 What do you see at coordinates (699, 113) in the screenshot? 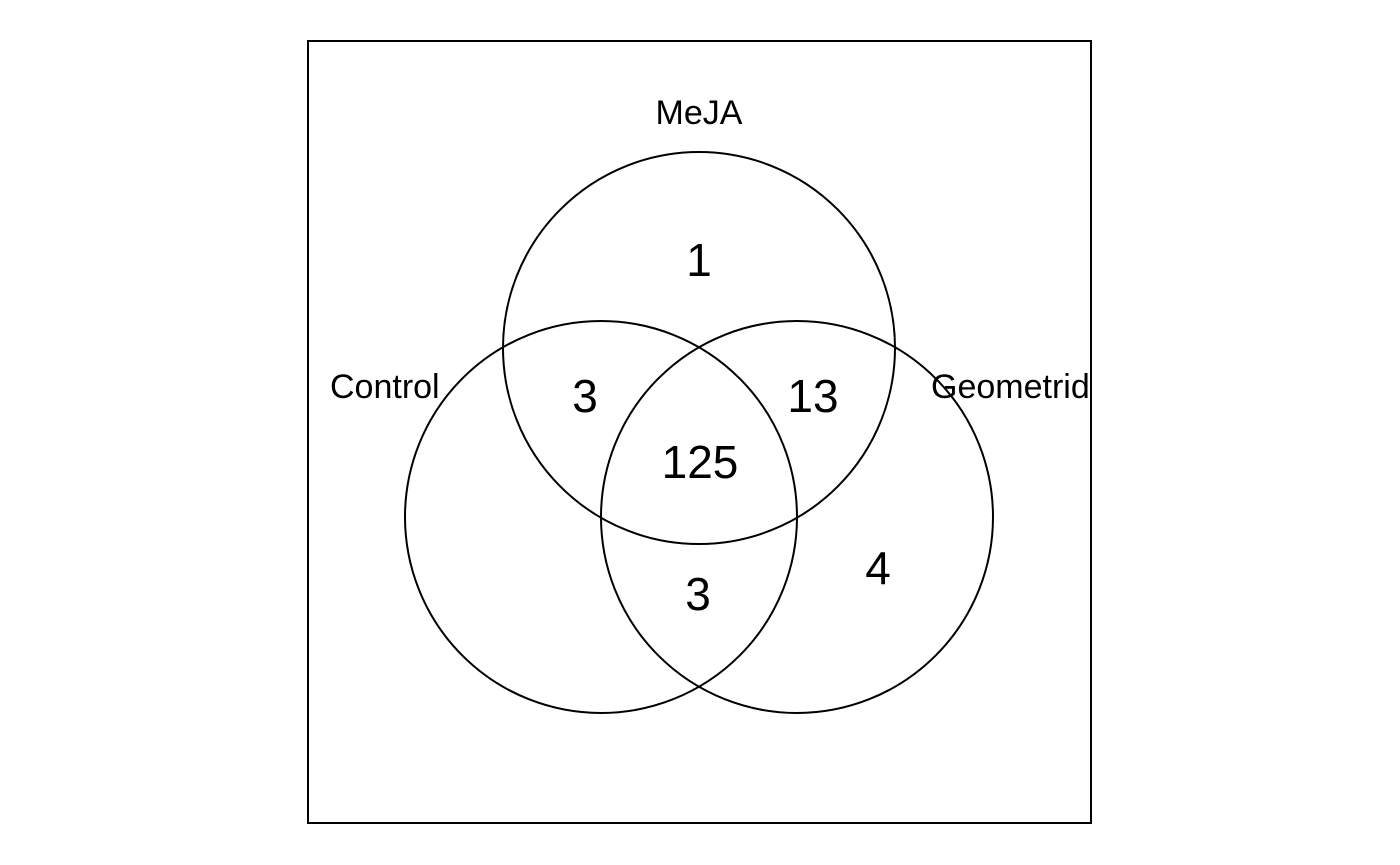
I see `set-label-meja: MeJA` at bounding box center [699, 113].